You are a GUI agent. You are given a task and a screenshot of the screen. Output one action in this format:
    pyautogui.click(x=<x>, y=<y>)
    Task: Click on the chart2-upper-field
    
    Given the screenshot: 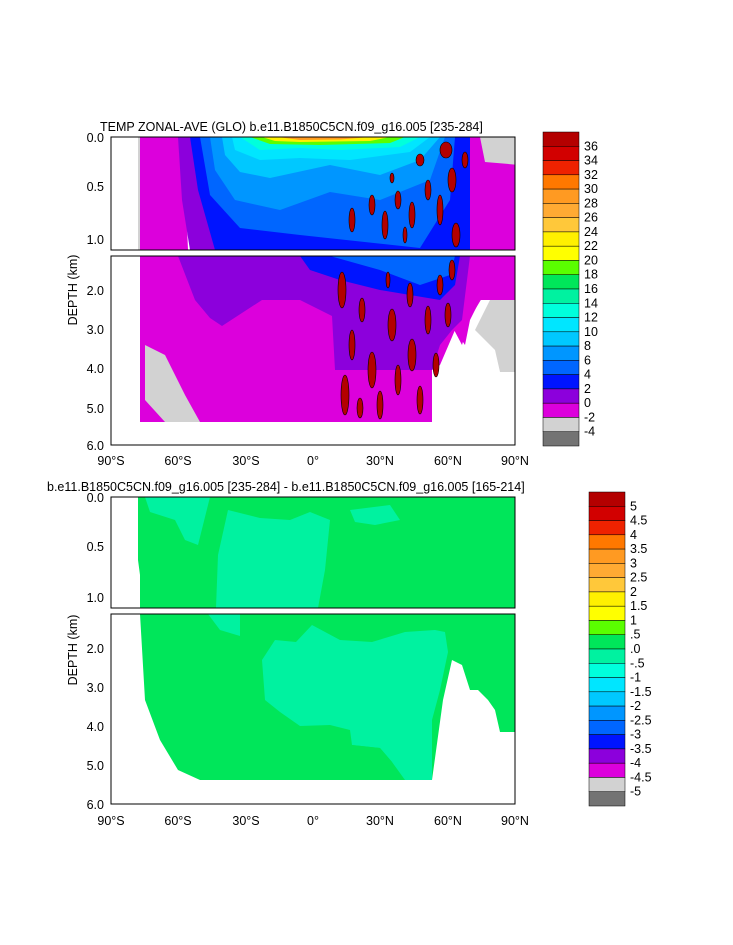 What is the action you would take?
    pyautogui.click(x=313, y=552)
    